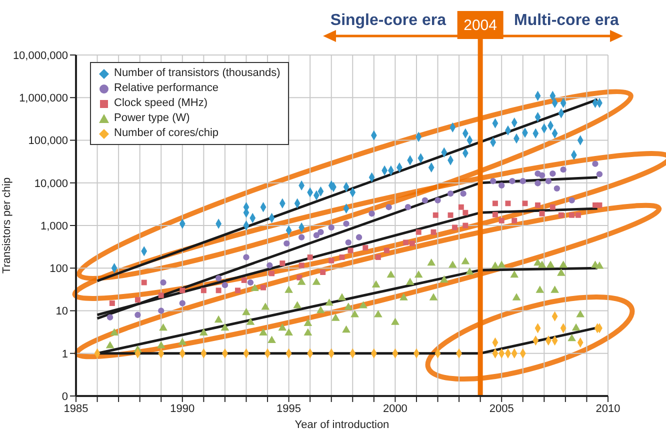  Describe the element at coordinates (65, 354) in the screenshot. I see `y-tick-label: 1` at that location.